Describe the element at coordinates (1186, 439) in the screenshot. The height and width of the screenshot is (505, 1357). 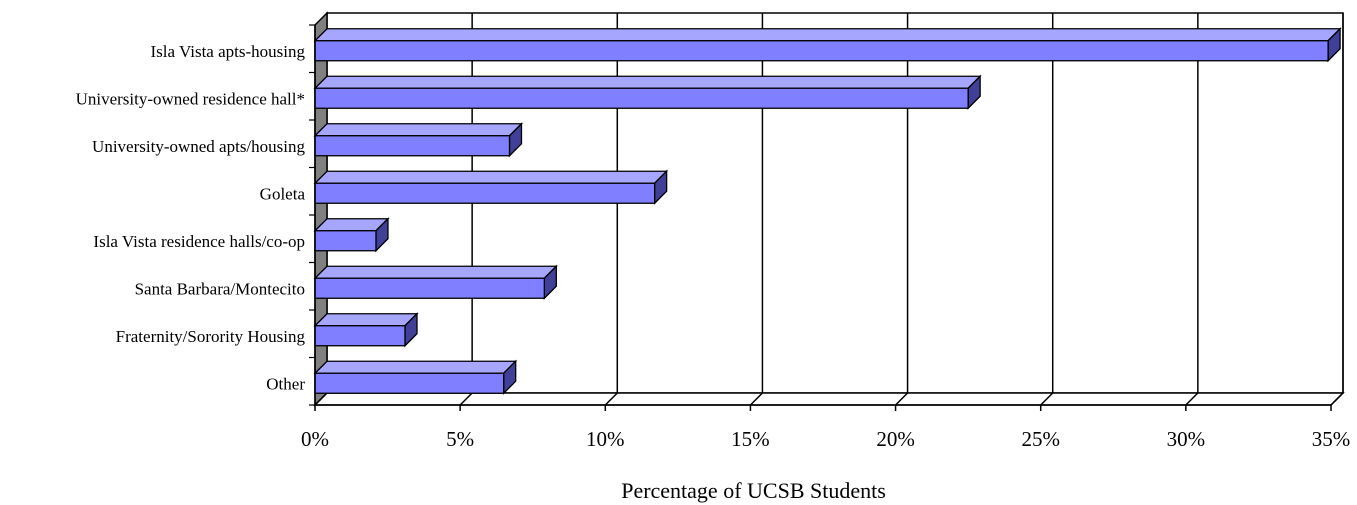
I see `x-tick-label: 30%` at that location.